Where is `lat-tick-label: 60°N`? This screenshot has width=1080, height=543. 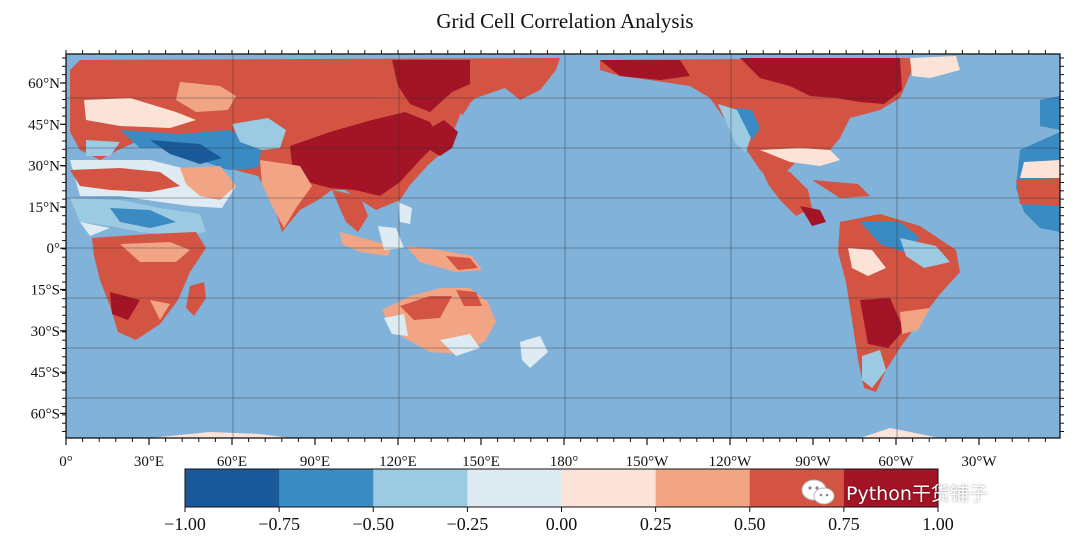
lat-tick-label: 60°N is located at coordinates (44, 84).